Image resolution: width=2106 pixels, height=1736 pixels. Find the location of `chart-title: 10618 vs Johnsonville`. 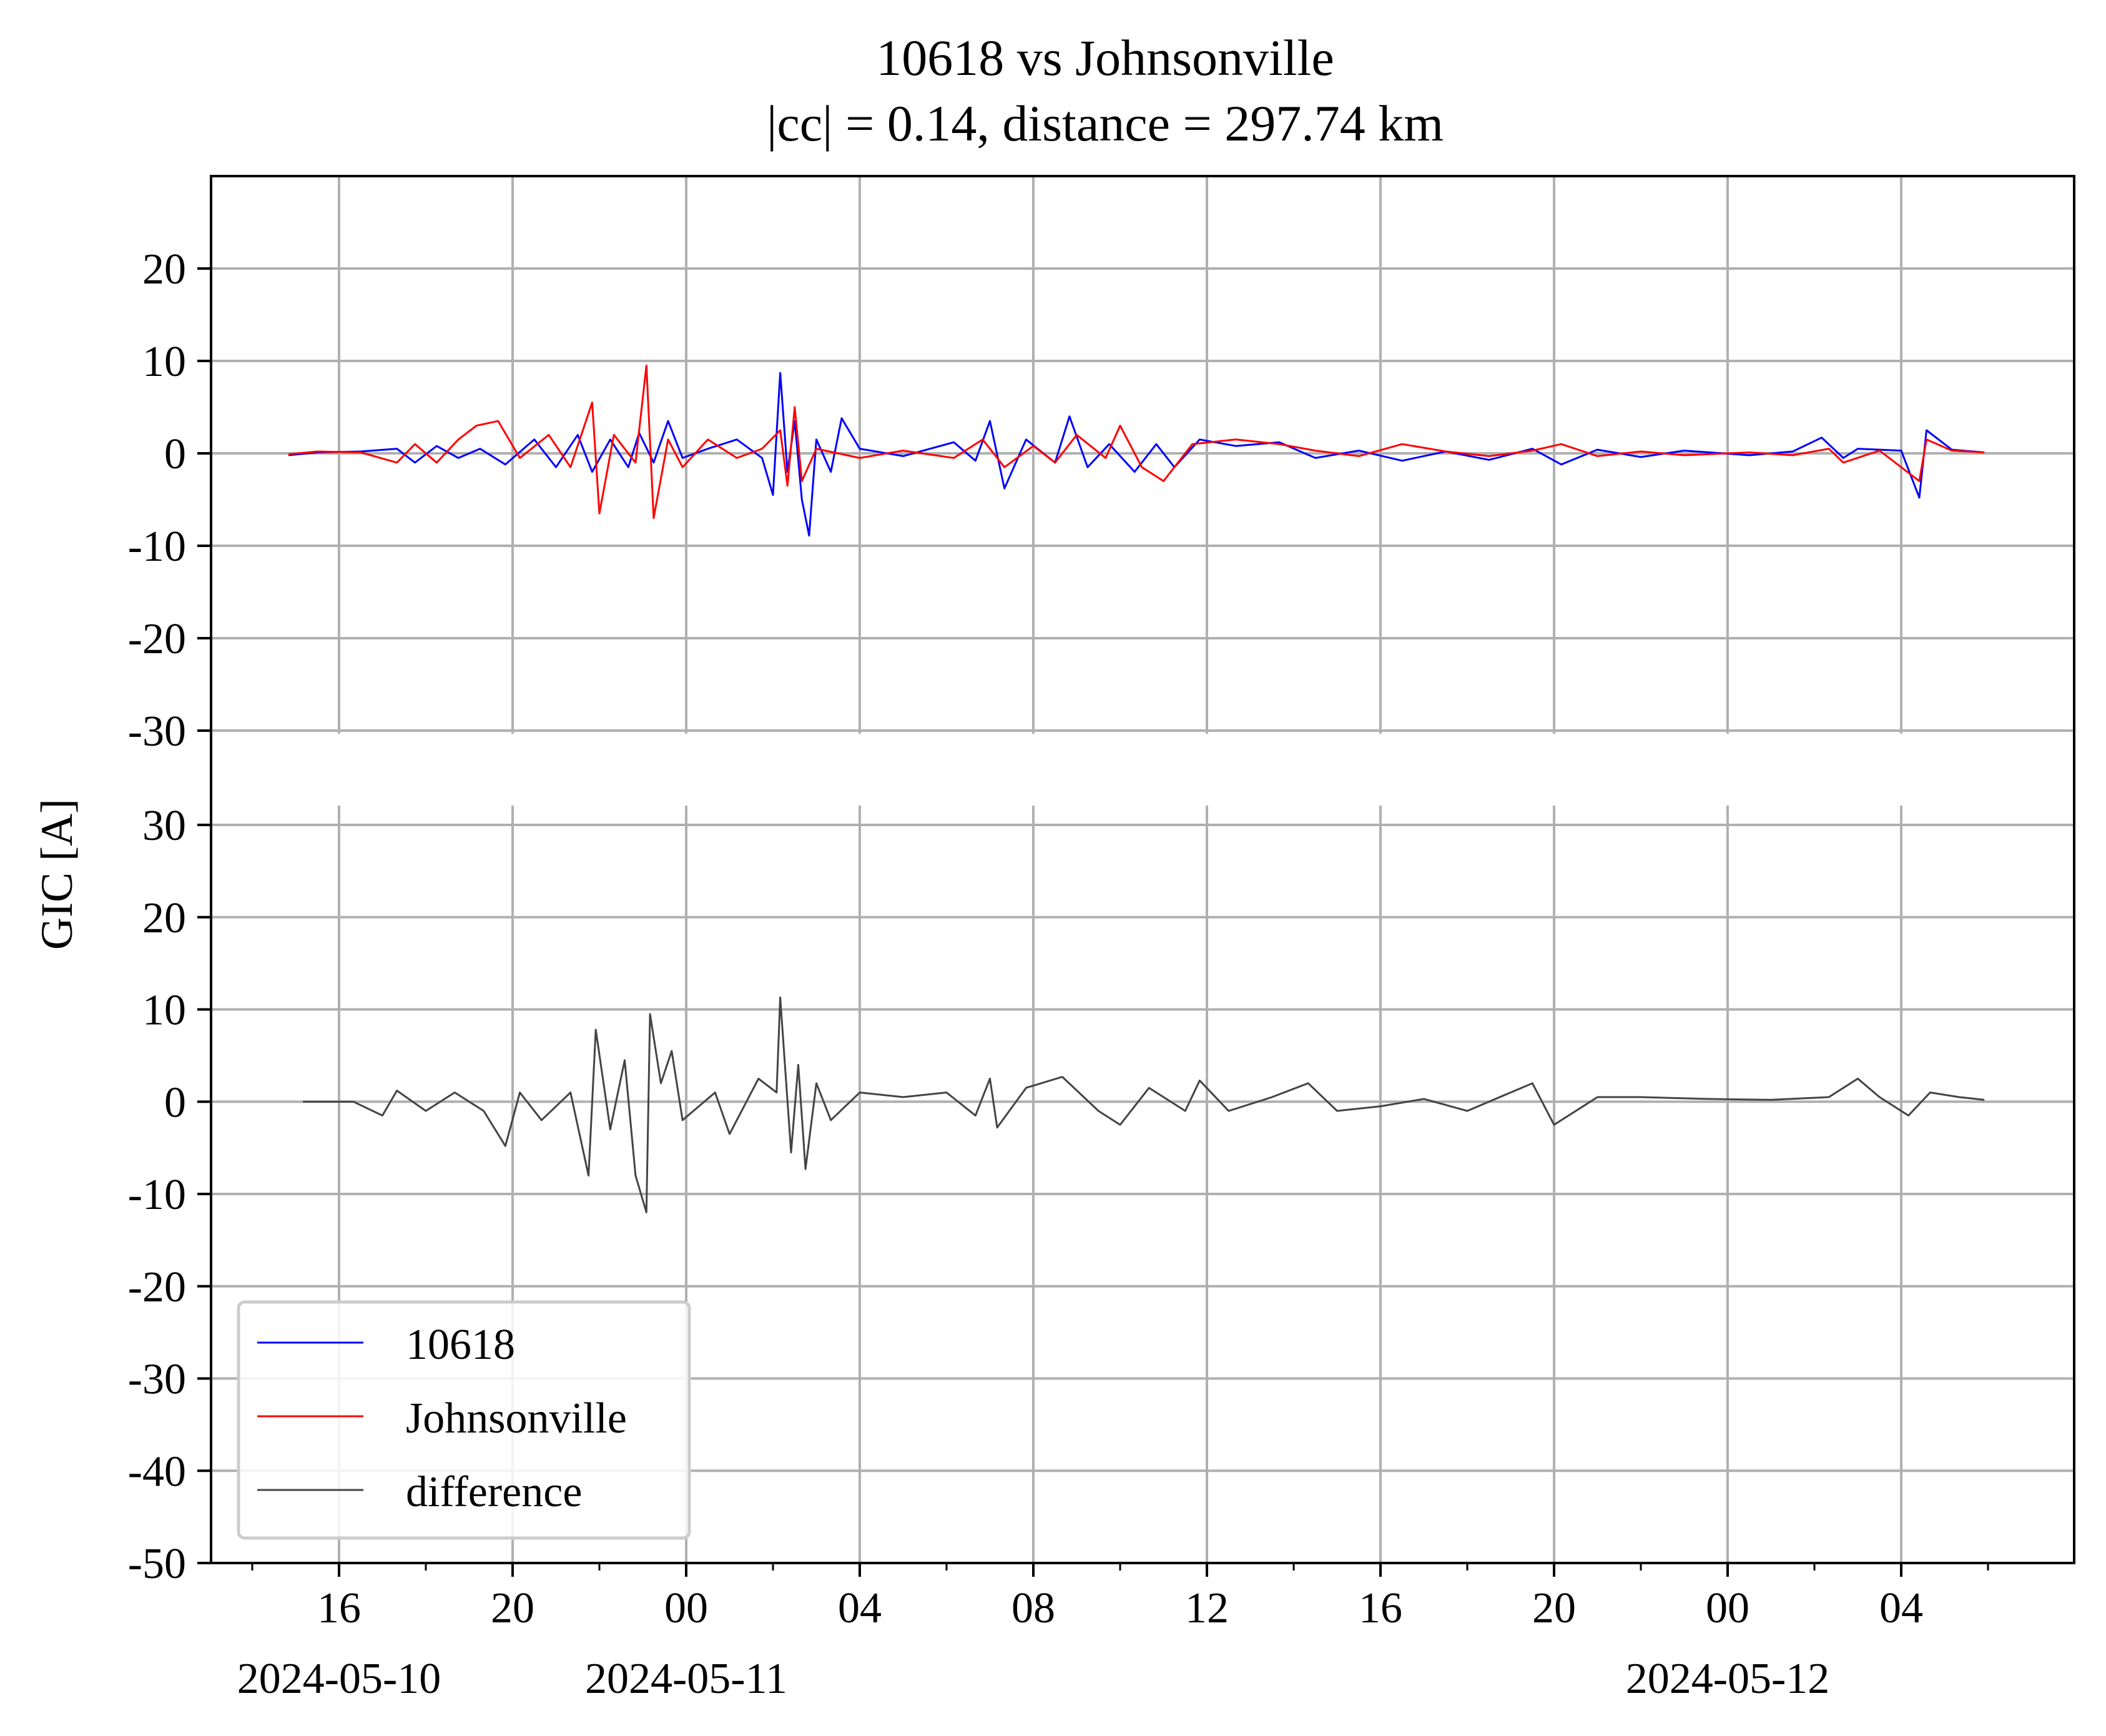

chart-title: 10618 vs Johnsonville is located at coordinates (1105, 57).